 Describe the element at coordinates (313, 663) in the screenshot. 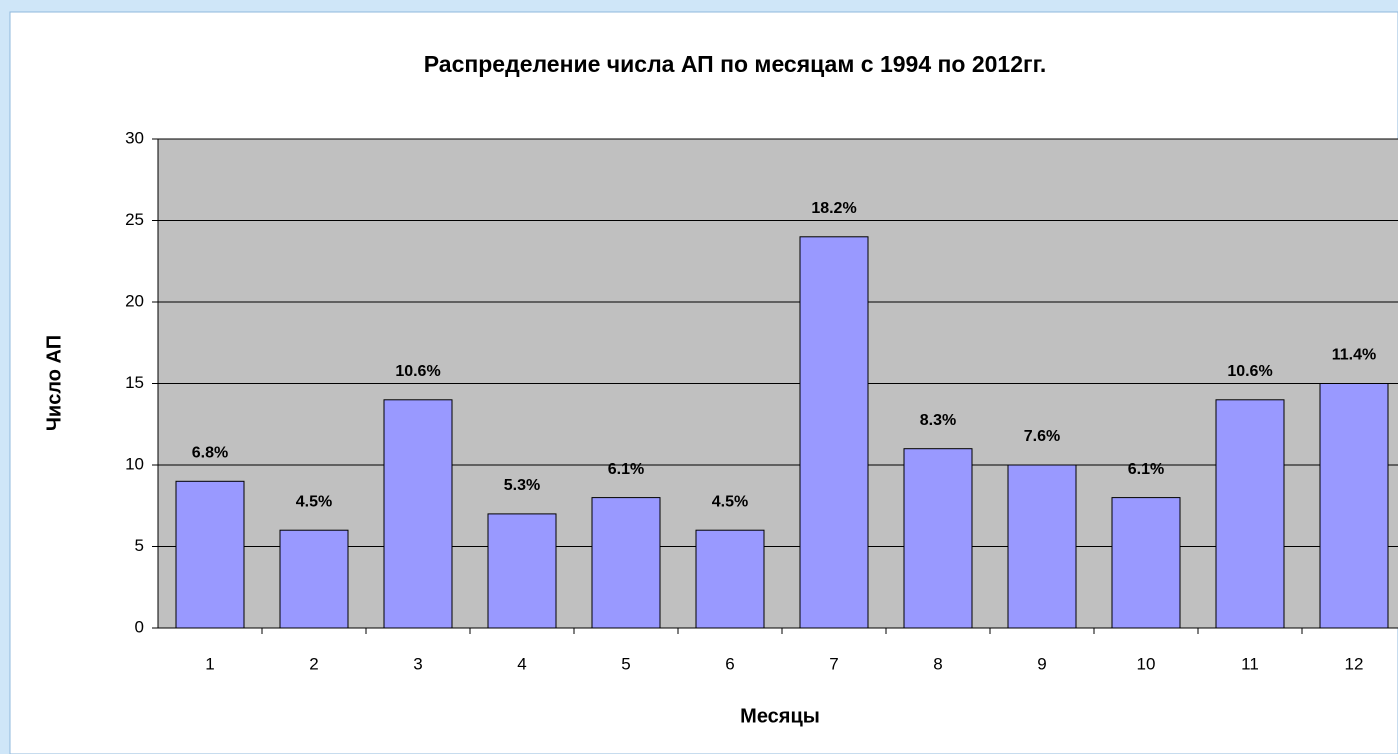

I see `x-tick-label: 2` at that location.